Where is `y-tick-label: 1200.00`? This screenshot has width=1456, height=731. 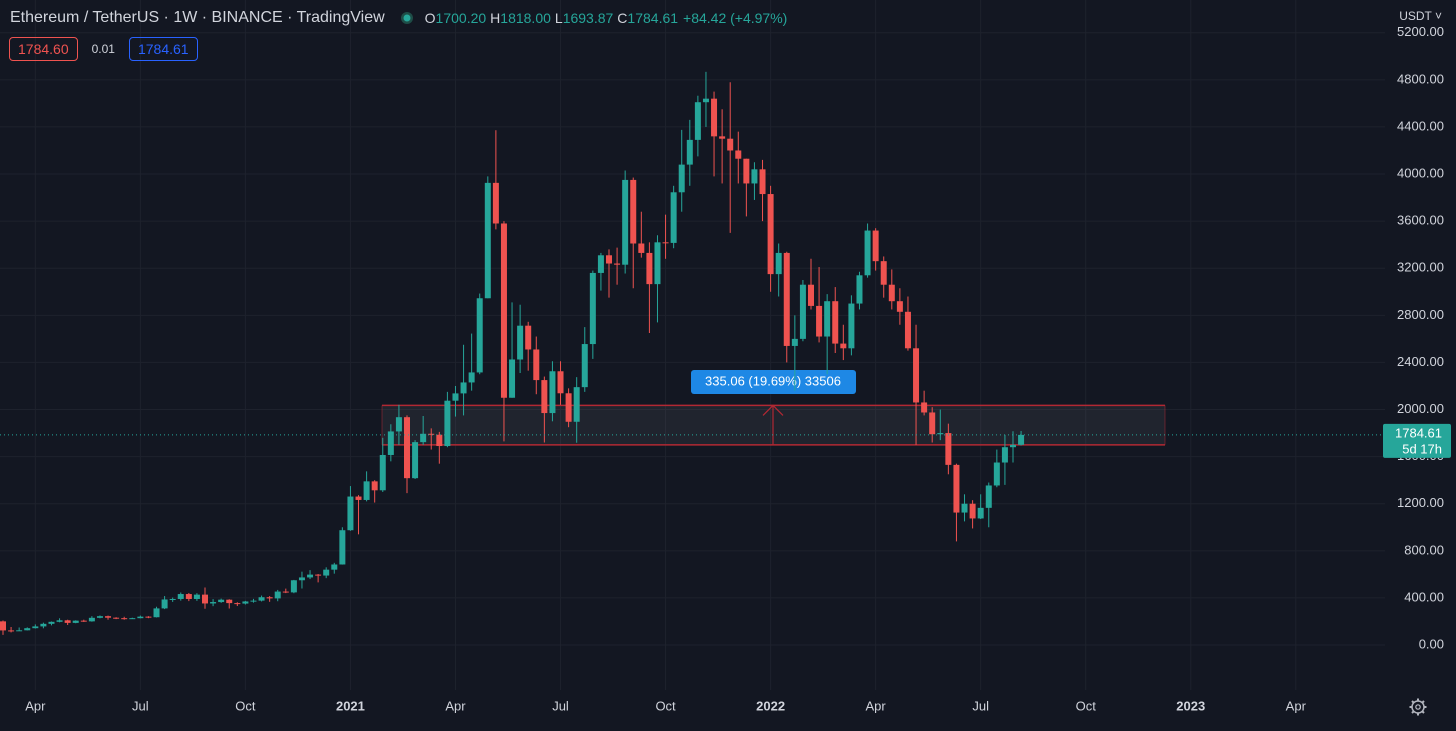 y-tick-label: 1200.00 is located at coordinates (1420, 502).